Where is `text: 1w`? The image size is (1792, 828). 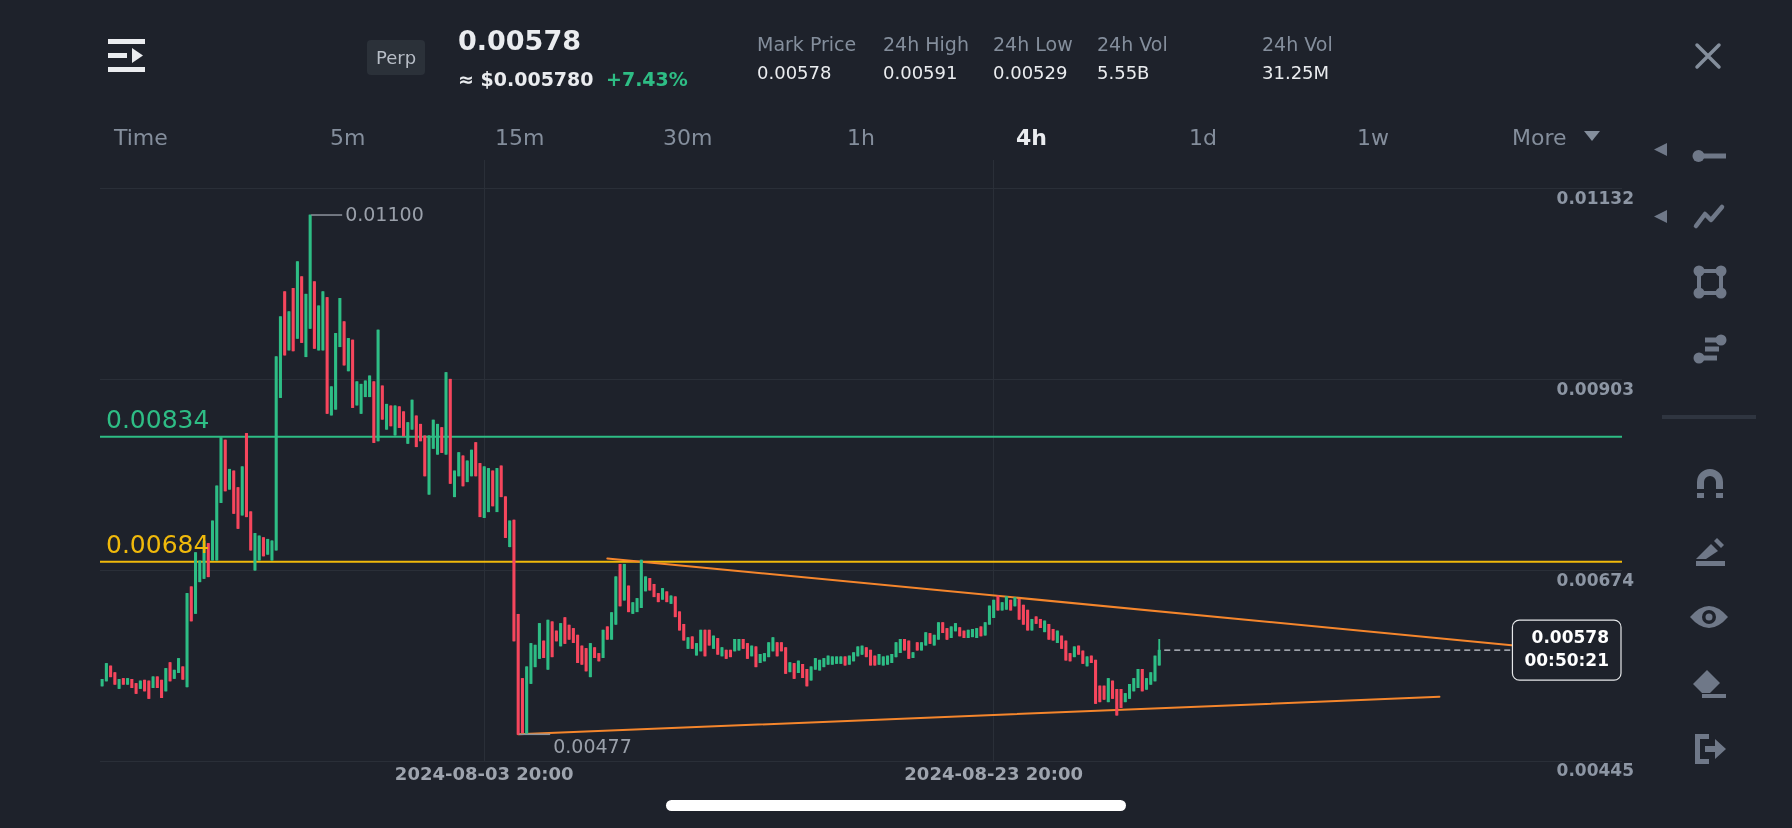 text: 1w is located at coordinates (1373, 137).